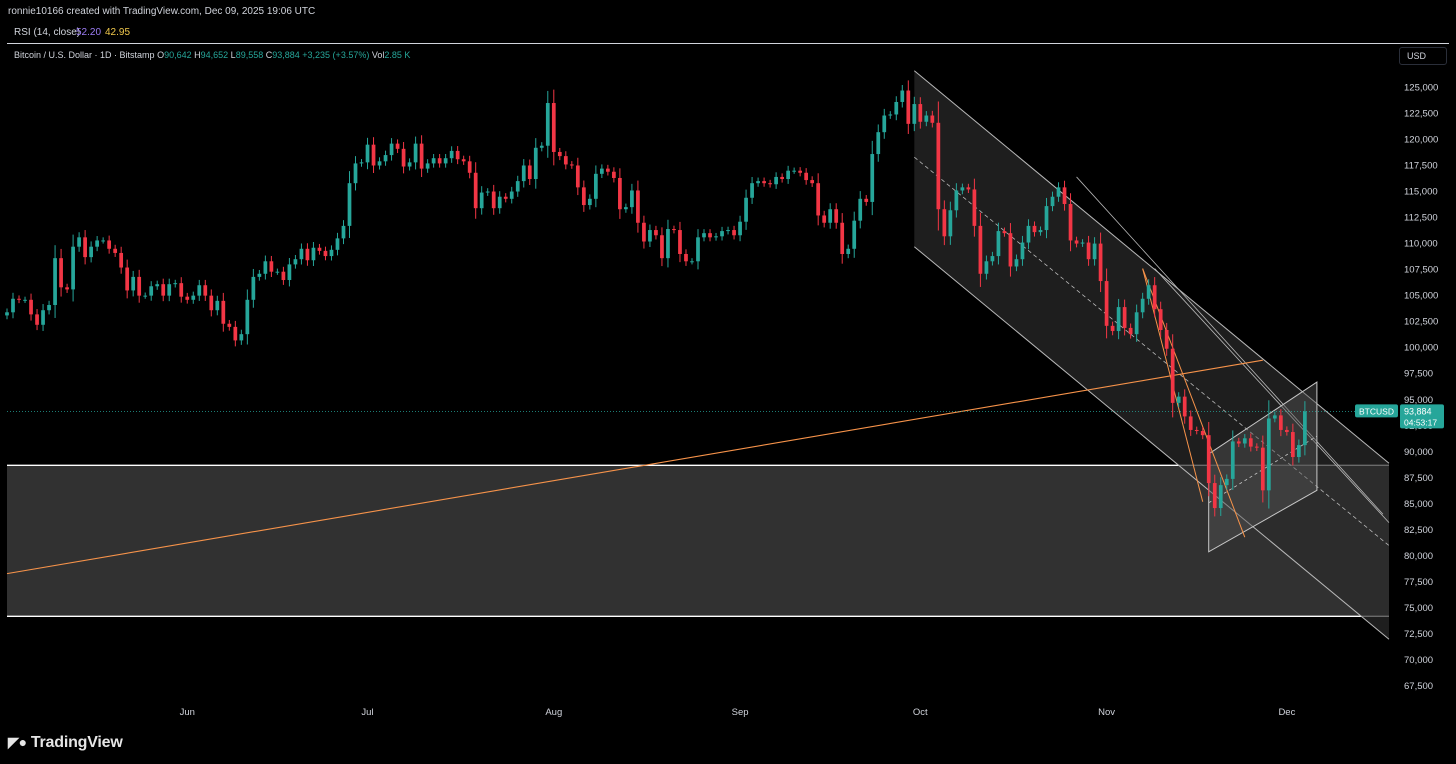  I want to click on pane-separator, so click(728, 43).